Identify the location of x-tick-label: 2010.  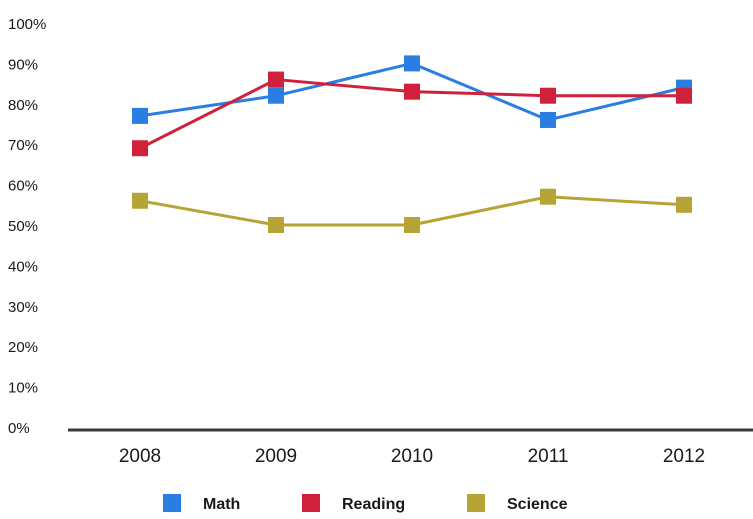
(412, 456).